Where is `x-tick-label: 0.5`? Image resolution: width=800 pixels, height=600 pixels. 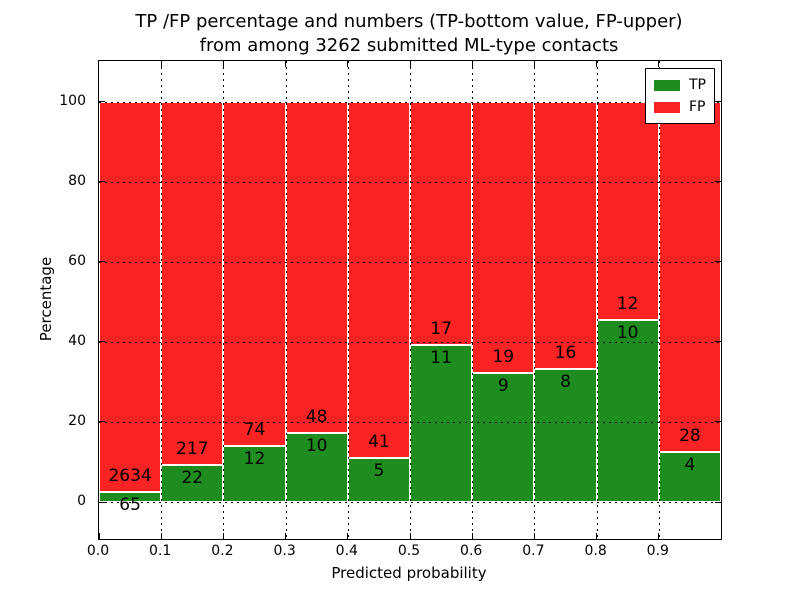 x-tick-label: 0.5 is located at coordinates (409, 551).